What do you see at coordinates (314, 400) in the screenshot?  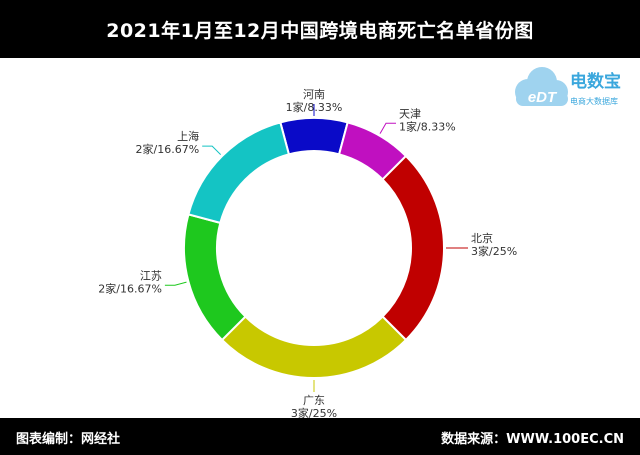 I see `label-name-guangdong: 广东` at bounding box center [314, 400].